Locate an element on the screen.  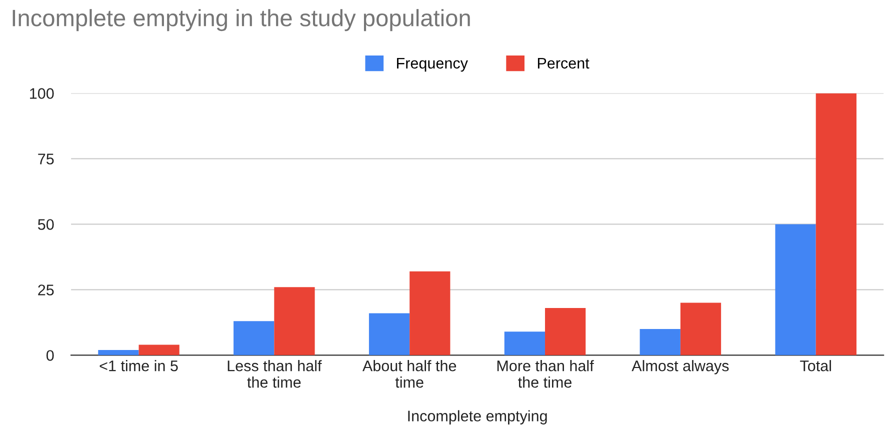
x-tick-label: Total is located at coordinates (815, 366).